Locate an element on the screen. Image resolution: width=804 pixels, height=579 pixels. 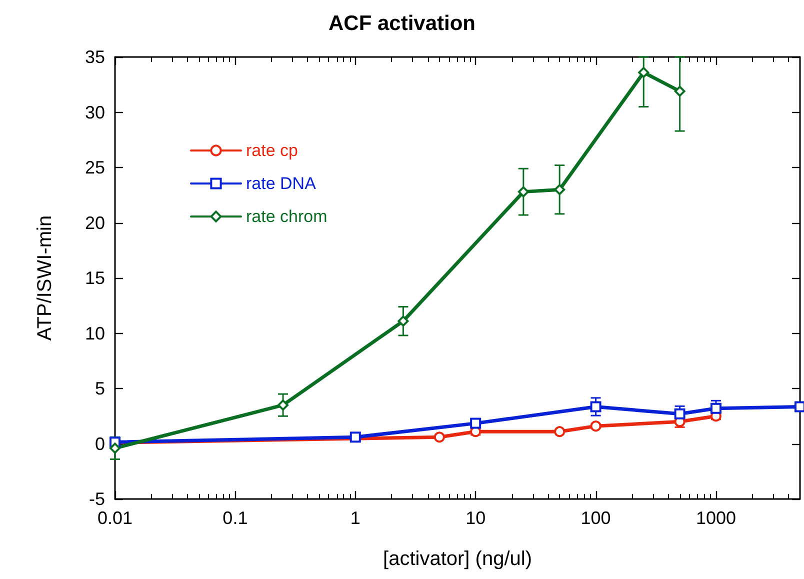
y-axis-title: ATP/ISWI-min is located at coordinates (45, 278).